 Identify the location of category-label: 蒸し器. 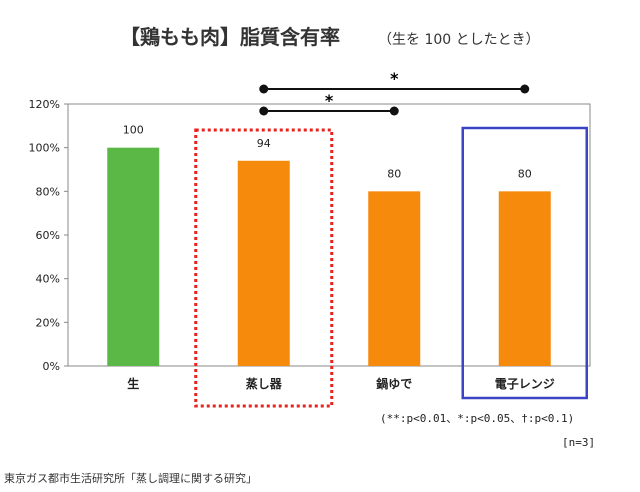
(264, 383).